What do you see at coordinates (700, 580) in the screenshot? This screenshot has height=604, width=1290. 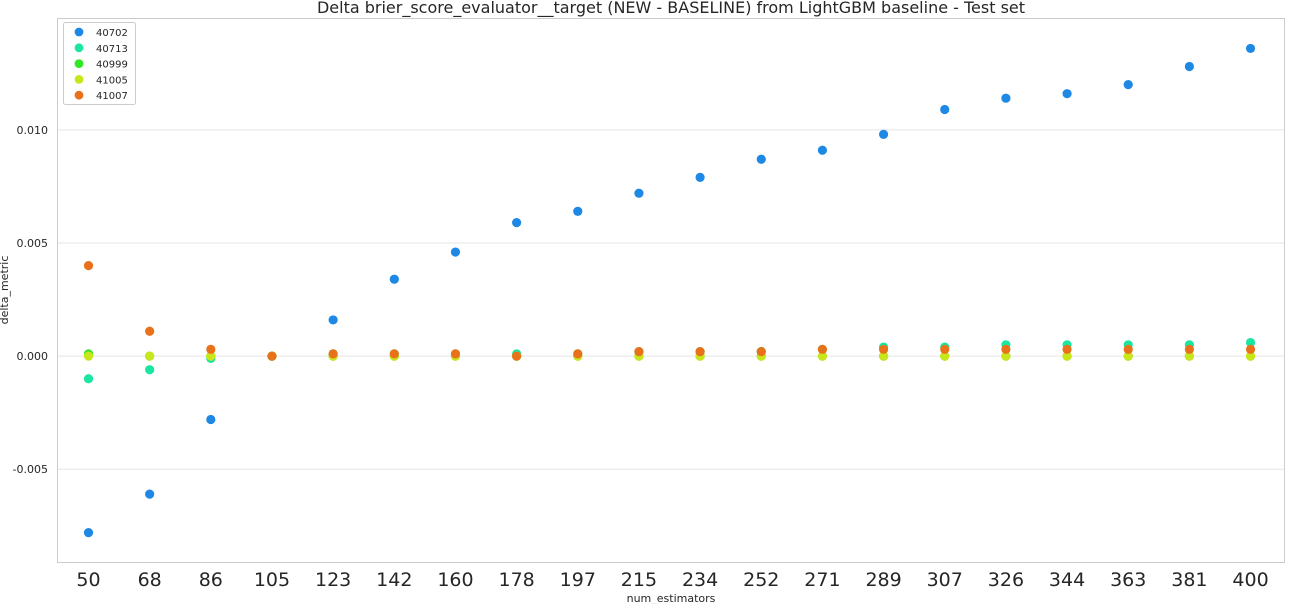 I see `x-tick-label: 234` at bounding box center [700, 580].